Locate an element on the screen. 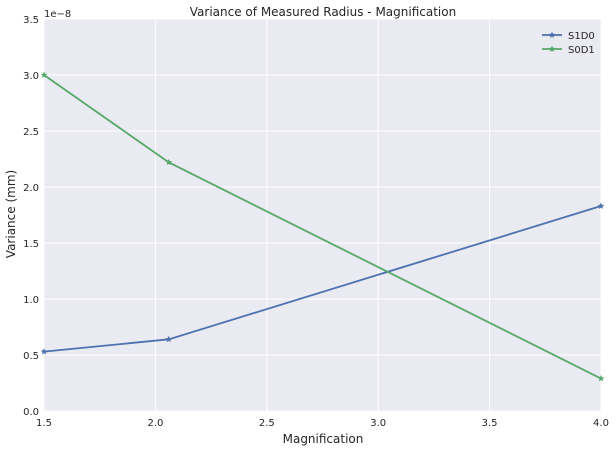 This screenshot has width=616, height=452. legend-label-s1d0: S1D0 is located at coordinates (581, 36).